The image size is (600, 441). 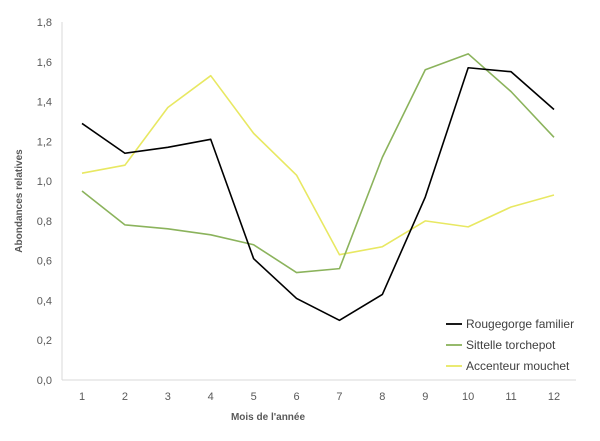 What do you see at coordinates (44, 182) in the screenshot?
I see `y-tick-label: 1,0` at bounding box center [44, 182].